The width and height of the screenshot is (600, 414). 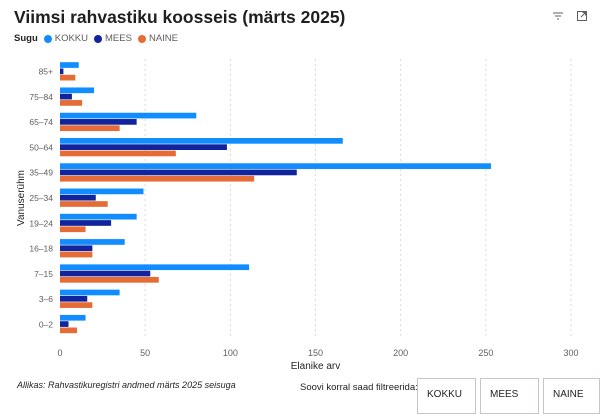 What do you see at coordinates (46, 324) in the screenshot?
I see `y-tick-label: 0–2` at bounding box center [46, 324].